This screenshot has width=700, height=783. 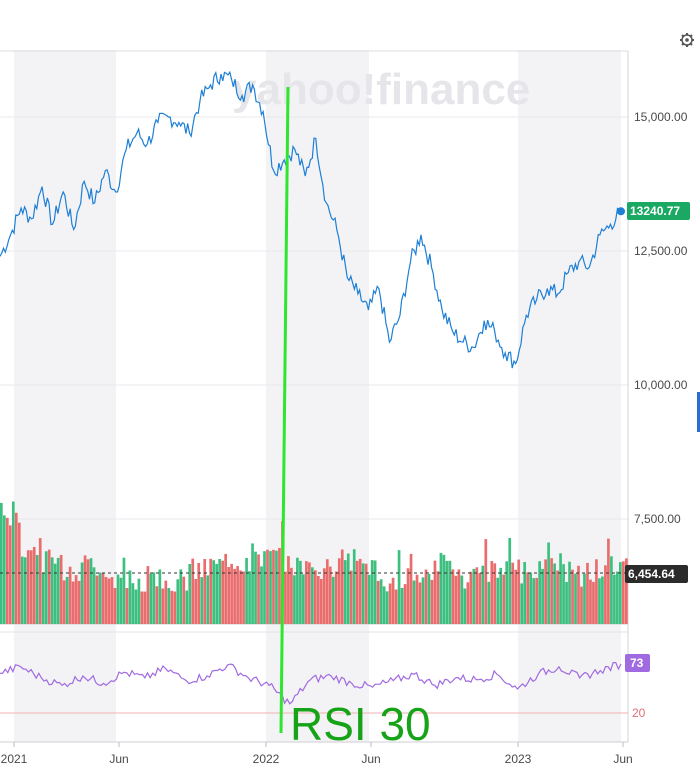 I want to click on x-tick-label: 2021, so click(x=14, y=759).